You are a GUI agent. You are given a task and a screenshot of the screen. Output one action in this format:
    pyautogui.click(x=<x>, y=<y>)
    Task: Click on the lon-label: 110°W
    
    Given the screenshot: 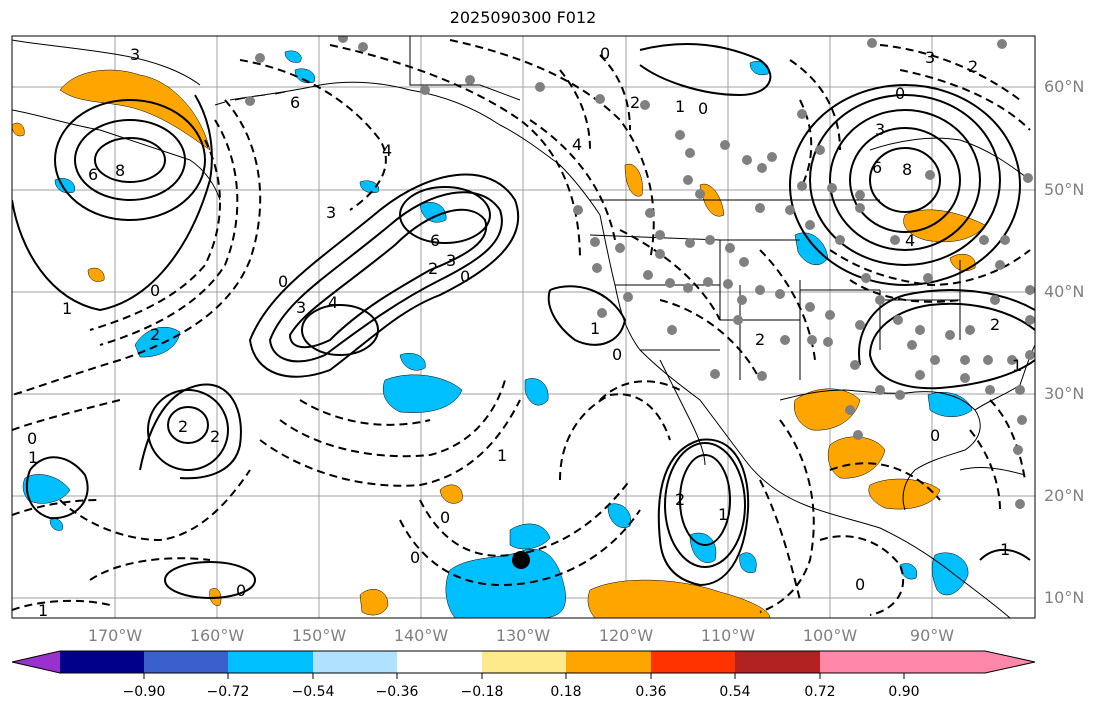 What is the action you would take?
    pyautogui.click(x=728, y=635)
    